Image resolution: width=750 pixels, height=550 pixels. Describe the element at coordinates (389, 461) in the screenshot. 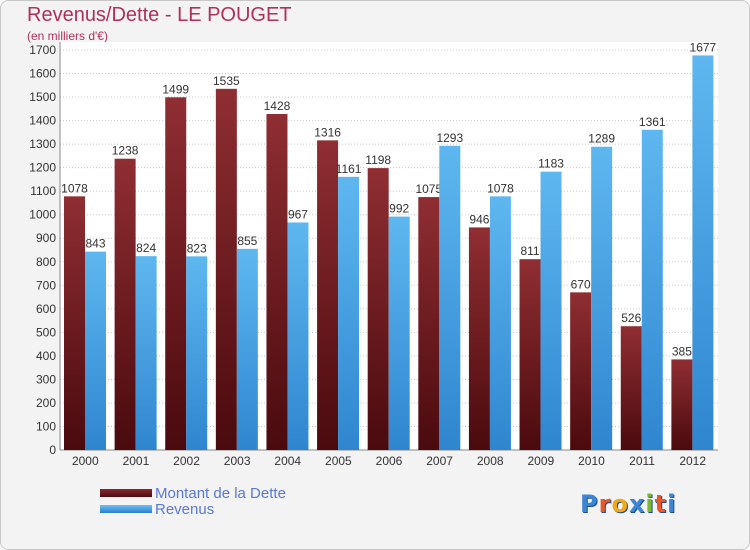

I see `x-tick-label: 2006` at that location.